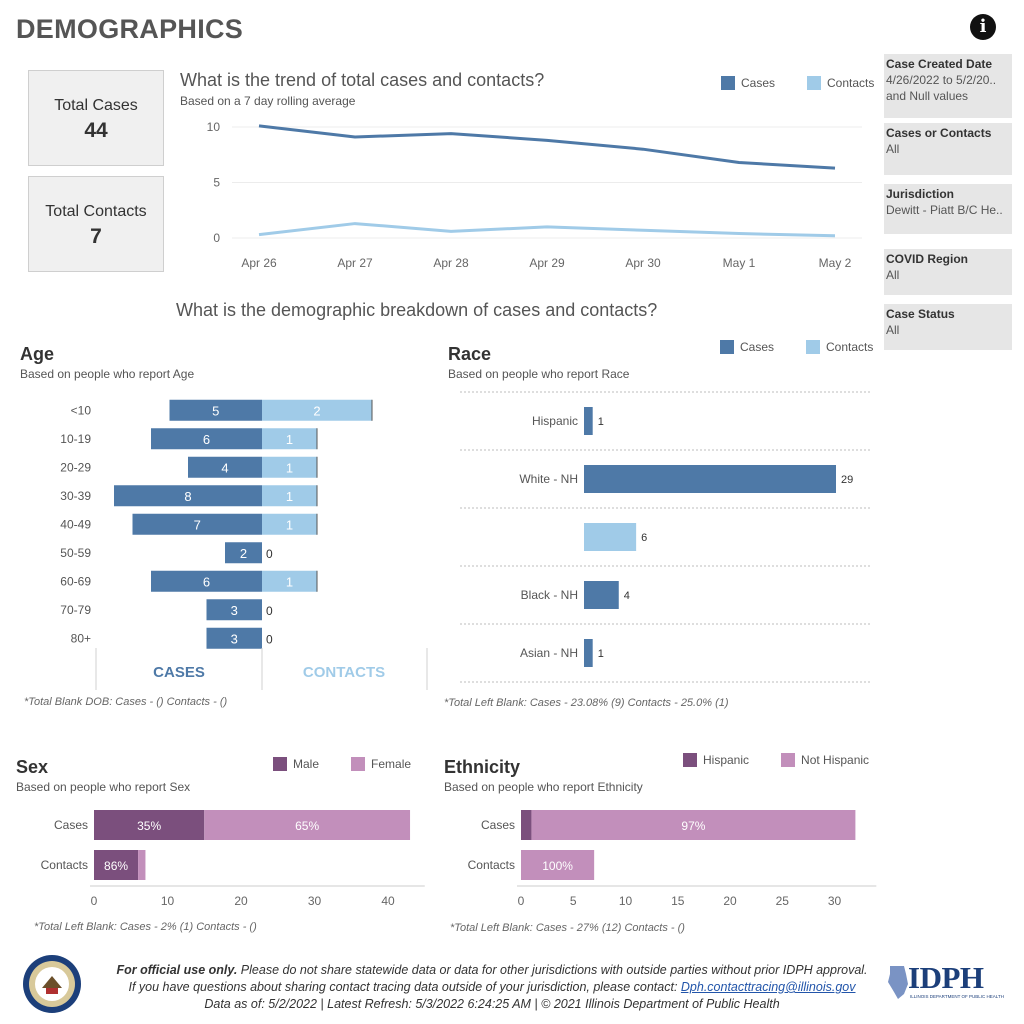 The image size is (1024, 1024). I want to click on sex-chart: Cases 35% 65% Contacts 86% 0 10 20 30 40, so click(233, 859).